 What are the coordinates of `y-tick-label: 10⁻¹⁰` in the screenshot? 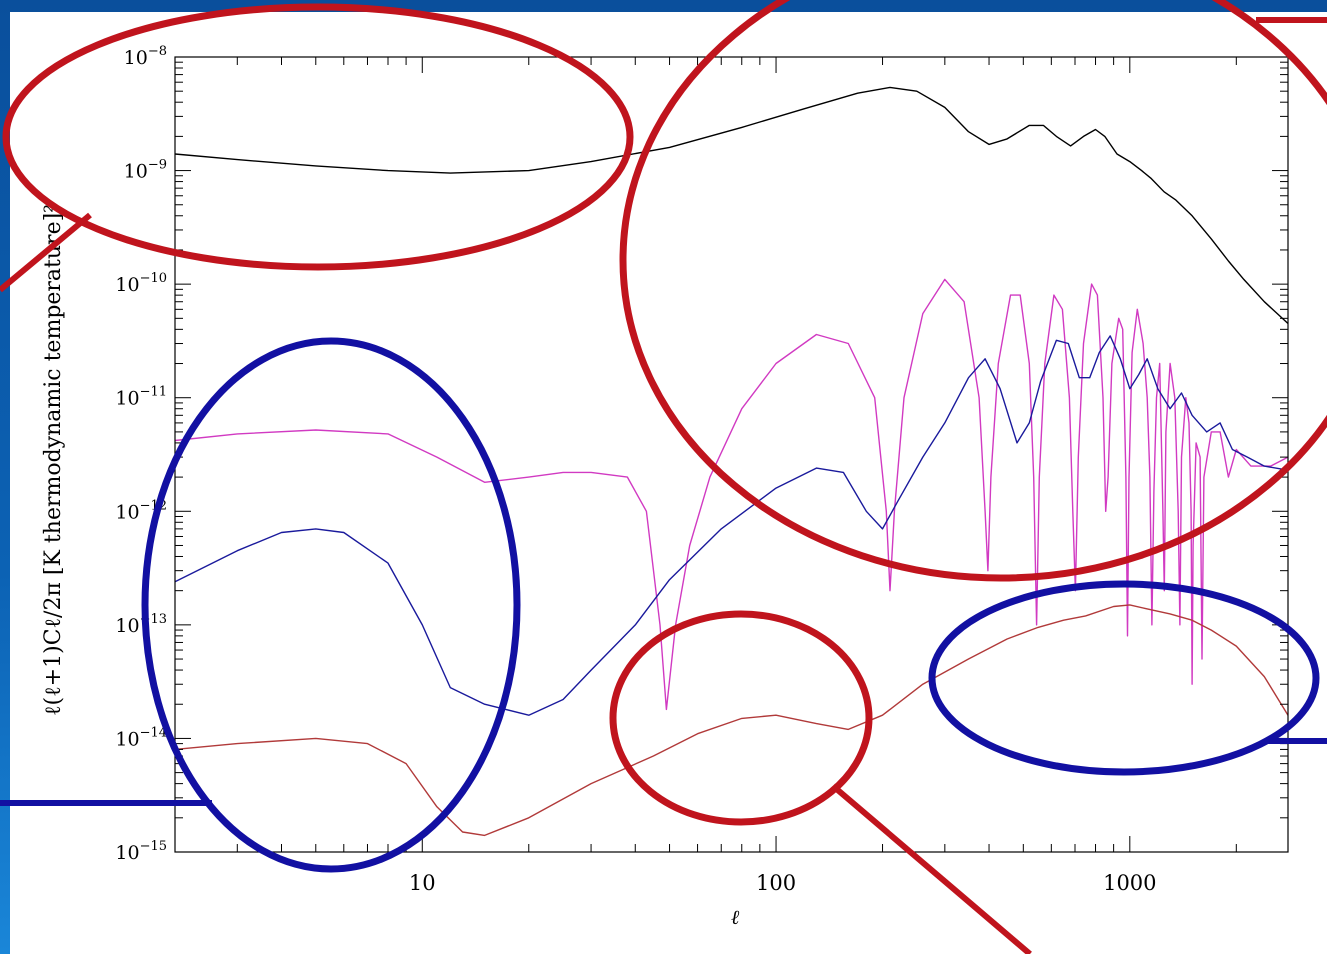 It's located at (141, 283).